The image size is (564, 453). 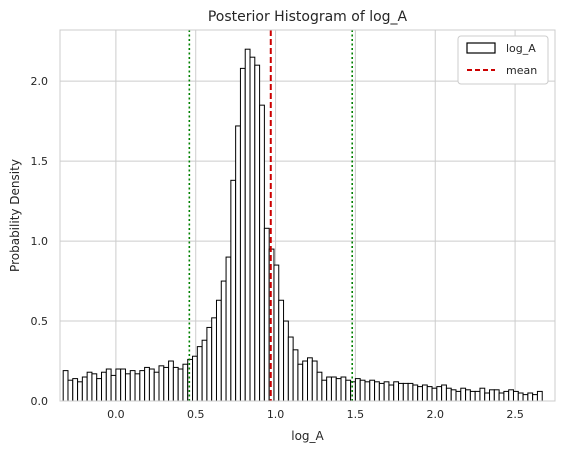 I want to click on y-tick-label: 0.0, so click(x=40, y=401).